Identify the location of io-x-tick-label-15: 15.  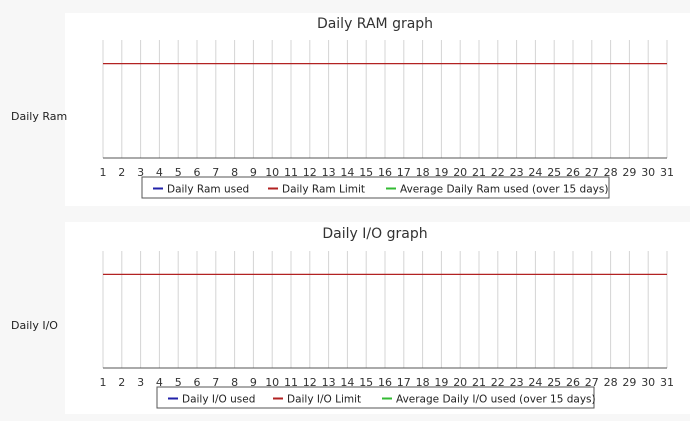
(366, 382).